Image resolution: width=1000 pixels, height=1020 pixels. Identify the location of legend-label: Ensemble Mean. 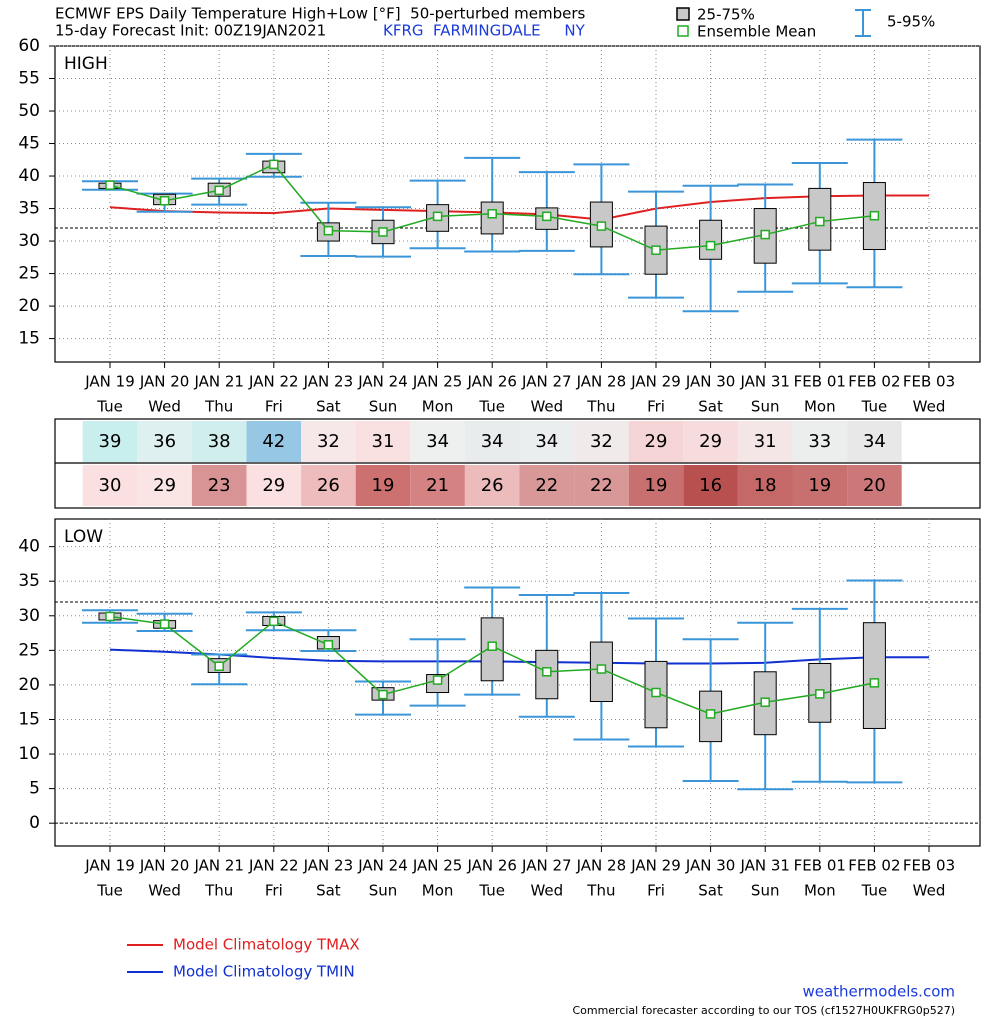
(756, 32).